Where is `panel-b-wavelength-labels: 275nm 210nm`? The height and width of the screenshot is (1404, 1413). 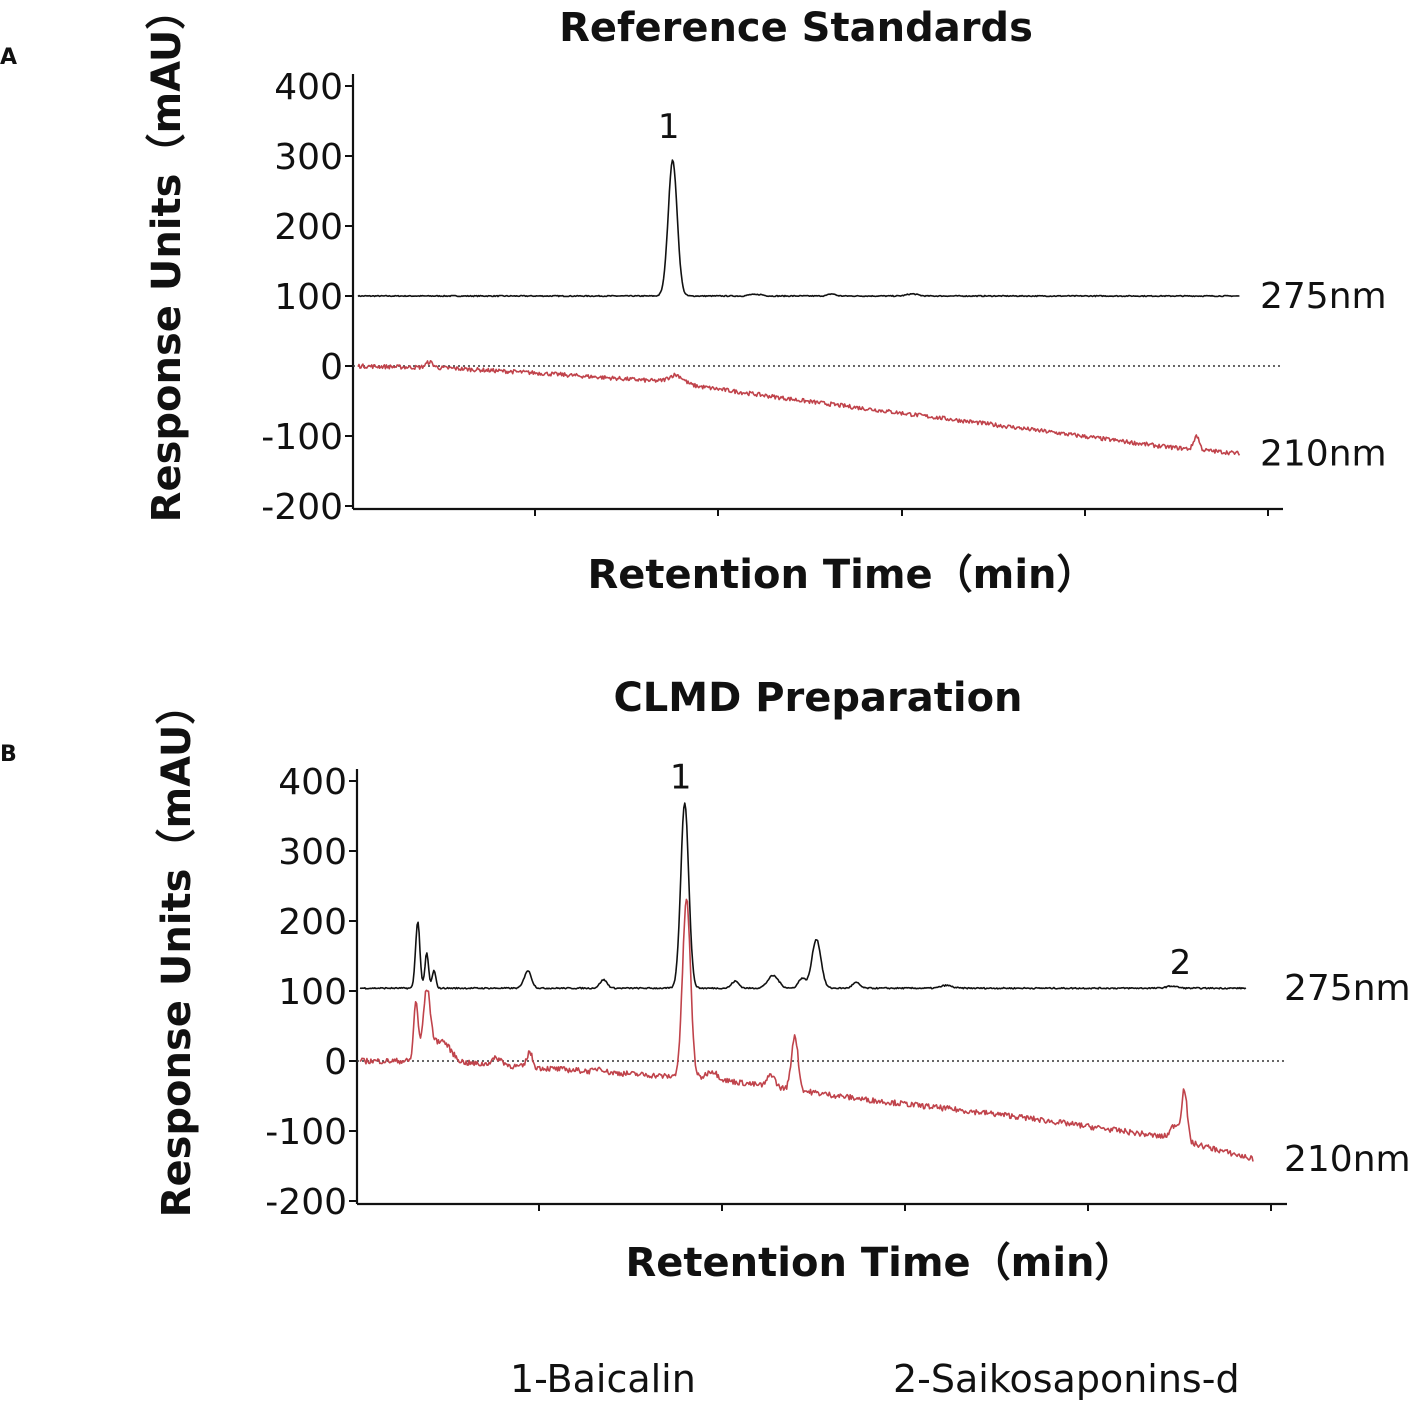 panel-b-wavelength-labels: 275nm 210nm is located at coordinates (1347, 1074).